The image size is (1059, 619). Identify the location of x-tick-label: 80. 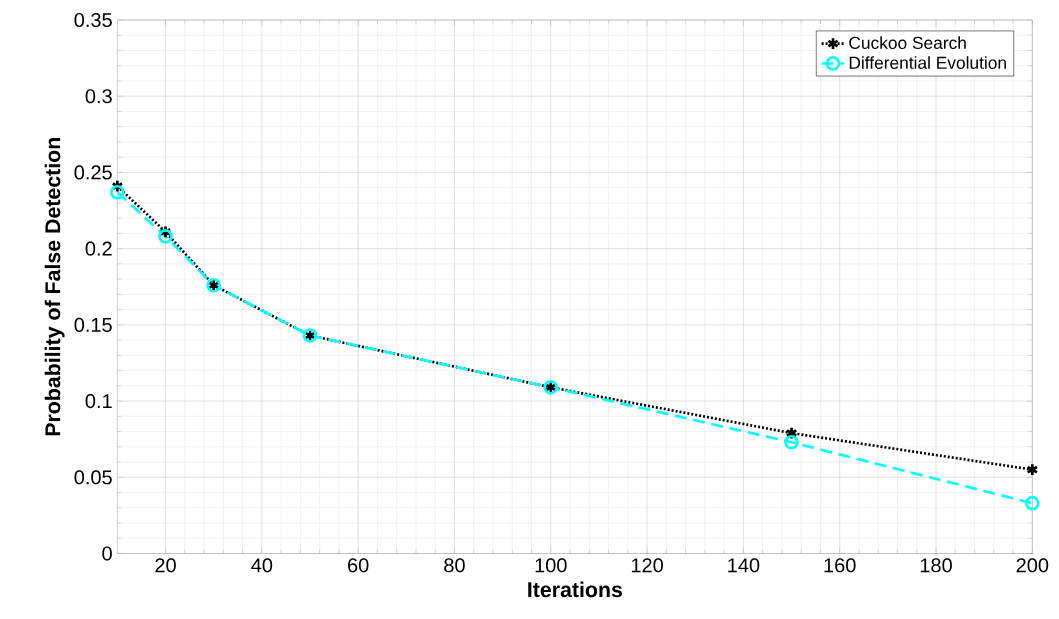
(454, 565).